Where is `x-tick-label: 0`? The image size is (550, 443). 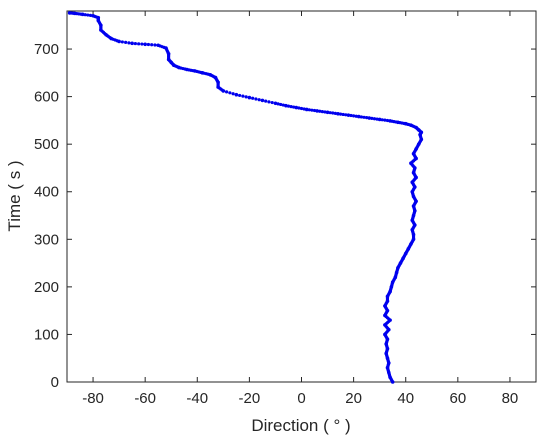 x-tick-label: 0 is located at coordinates (301, 398).